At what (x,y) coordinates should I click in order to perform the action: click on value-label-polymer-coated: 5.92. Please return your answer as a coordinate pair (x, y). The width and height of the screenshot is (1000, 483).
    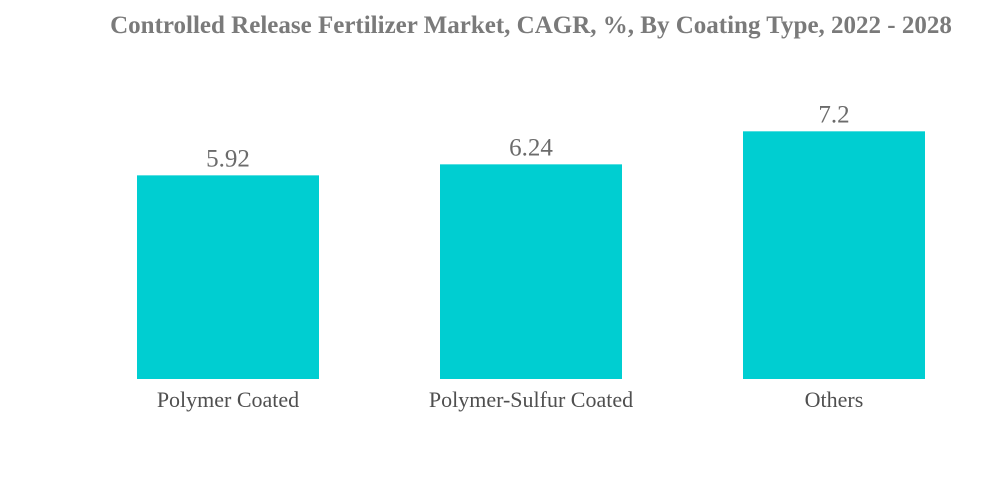
    Looking at the image, I should click on (228, 158).